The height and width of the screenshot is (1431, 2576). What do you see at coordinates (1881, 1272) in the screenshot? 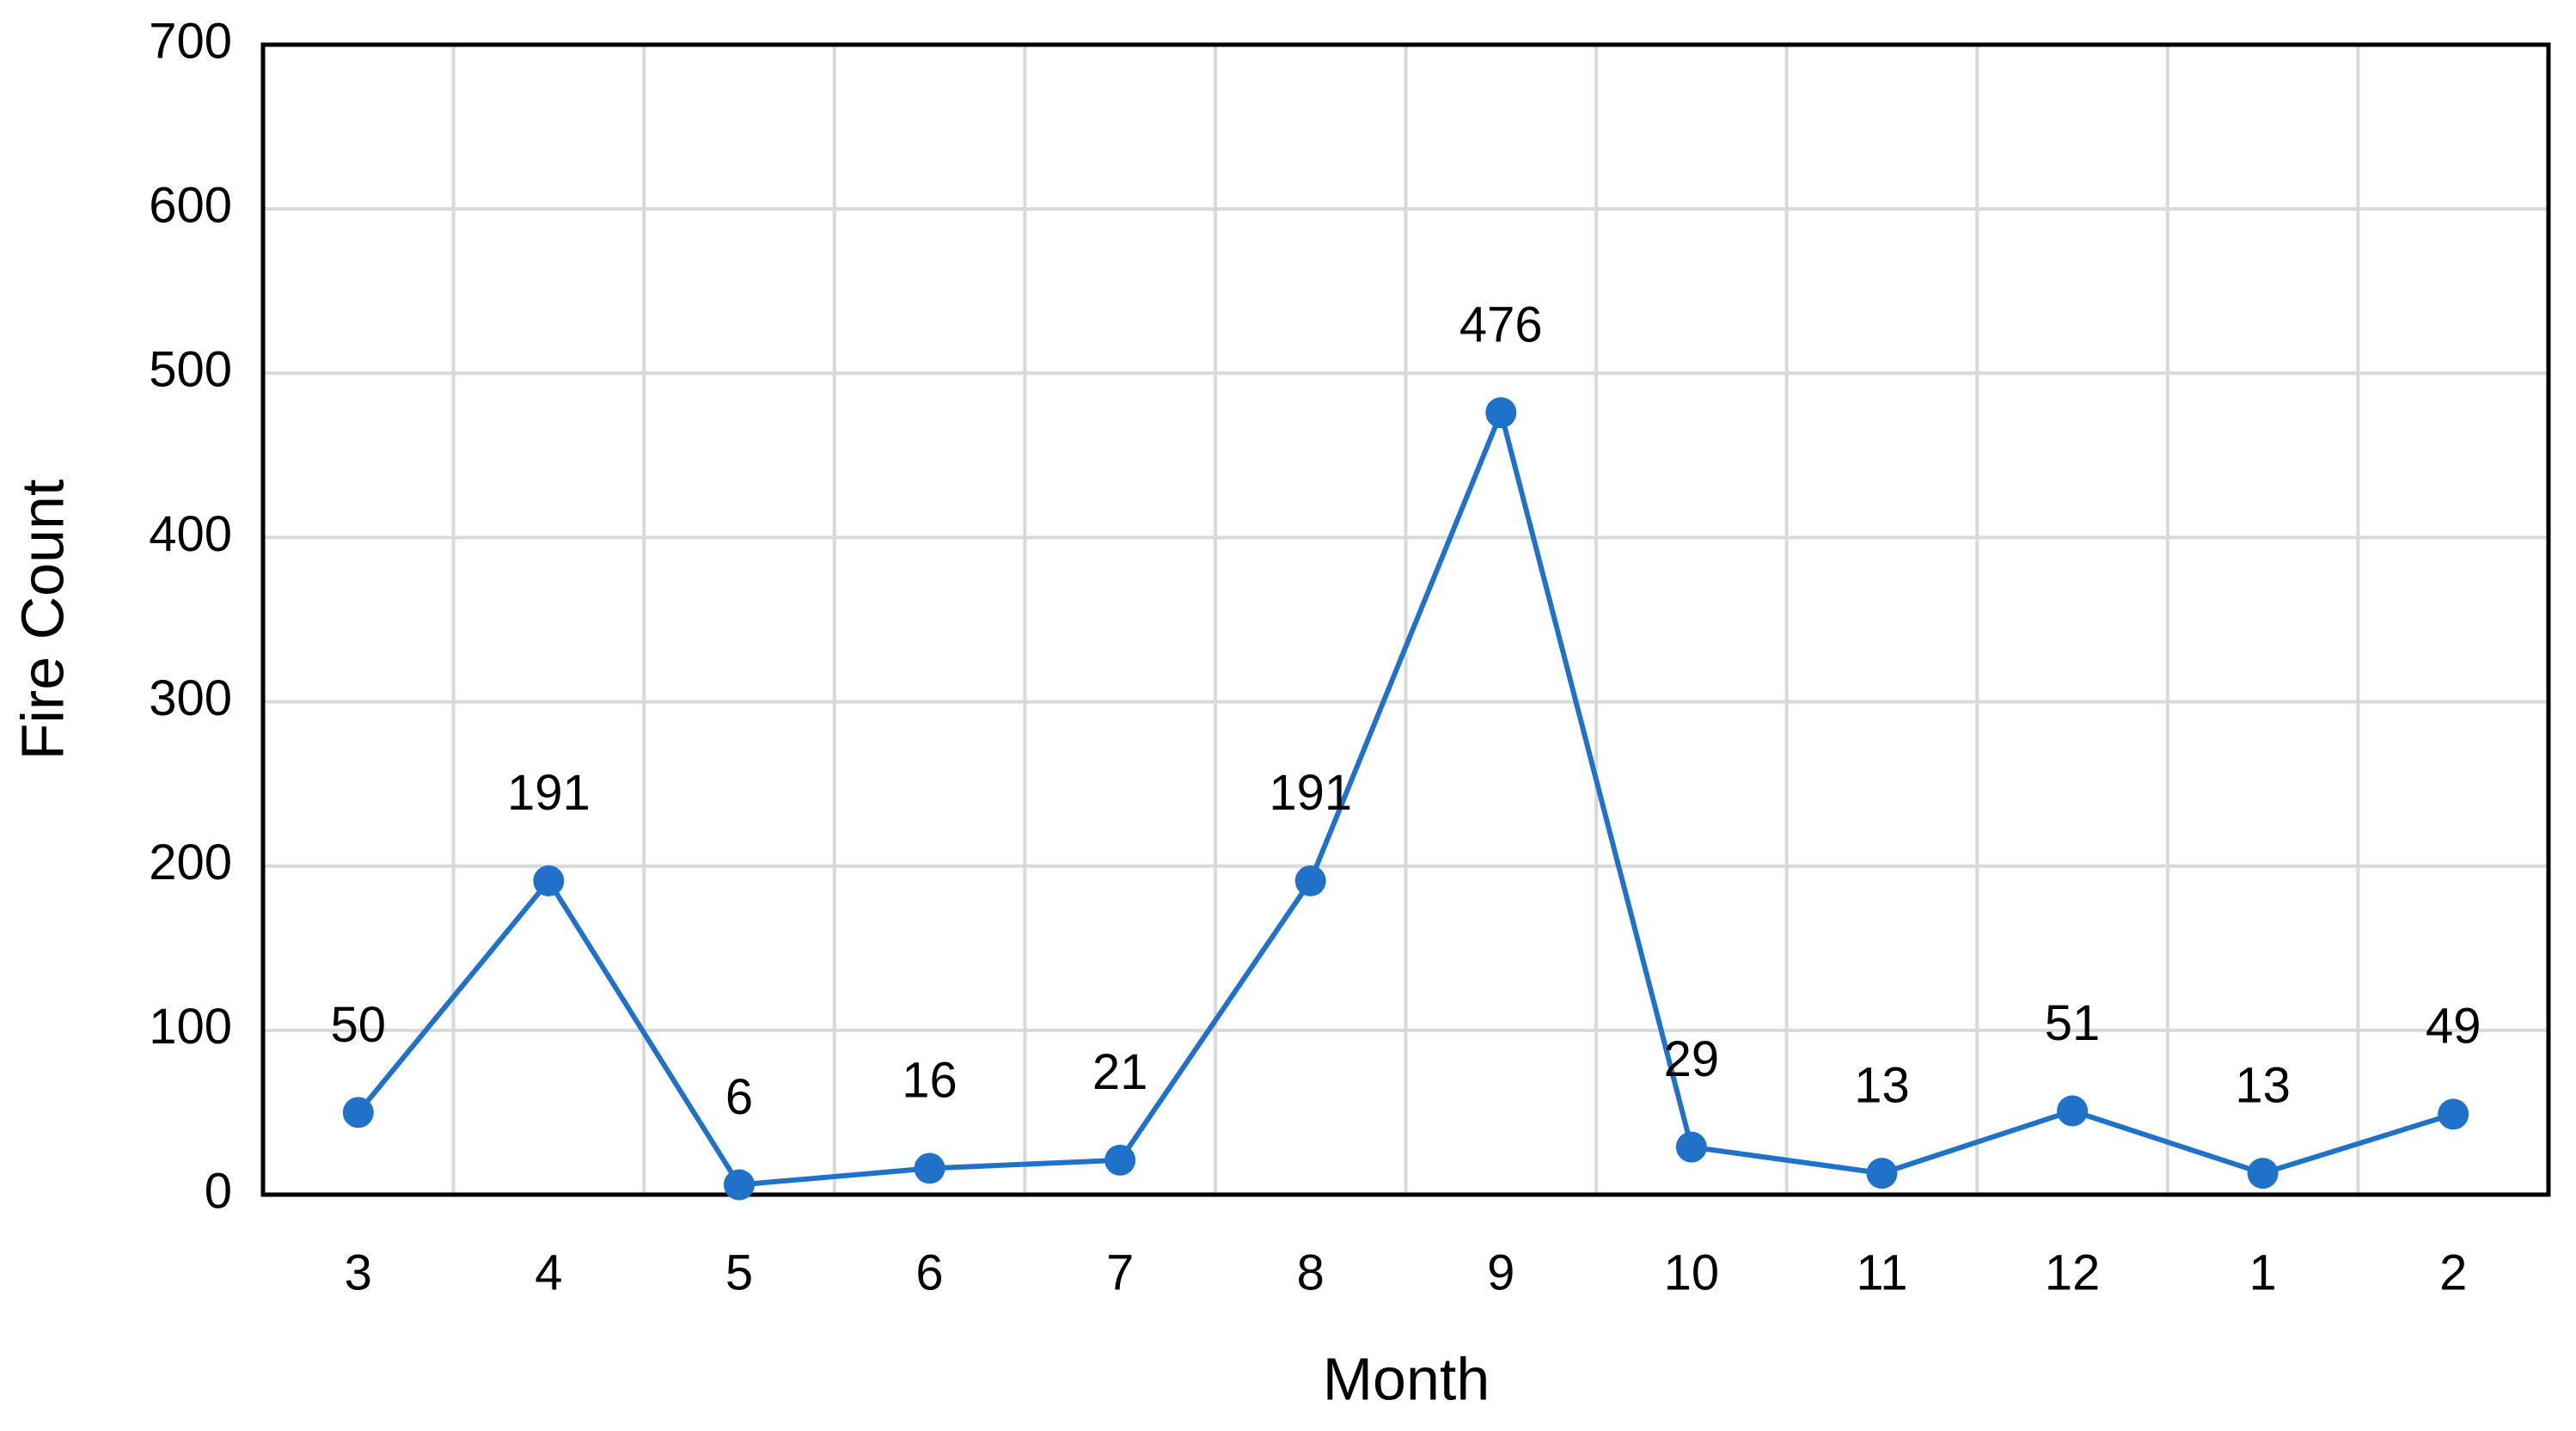
I see `x-tick-label: 11` at bounding box center [1881, 1272].